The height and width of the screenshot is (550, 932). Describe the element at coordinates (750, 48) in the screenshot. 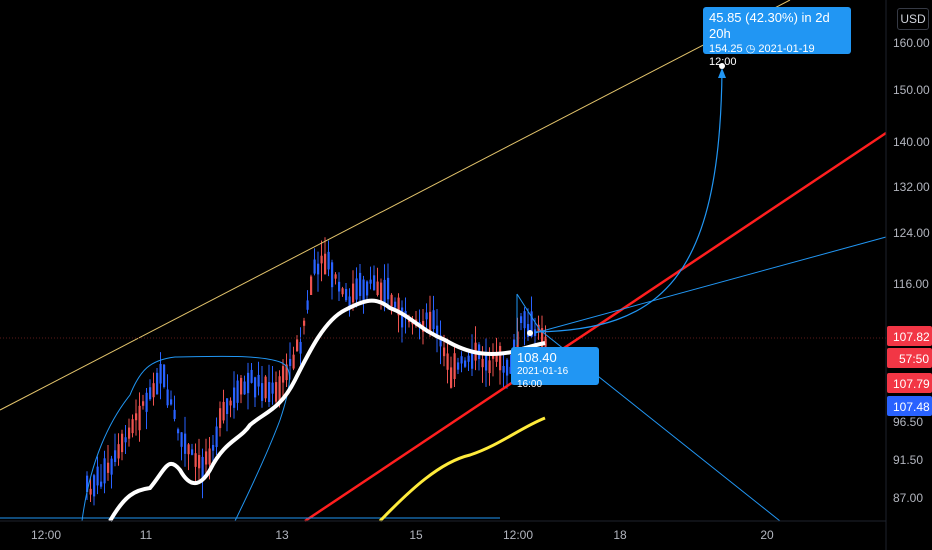

I see `clock-icon: ◷` at that location.